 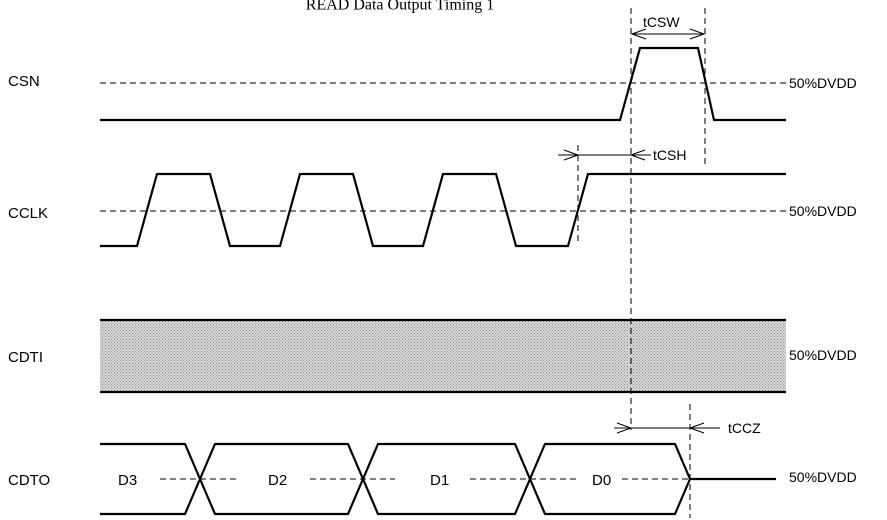 I want to click on data-bit-d3: D3, so click(x=127, y=480).